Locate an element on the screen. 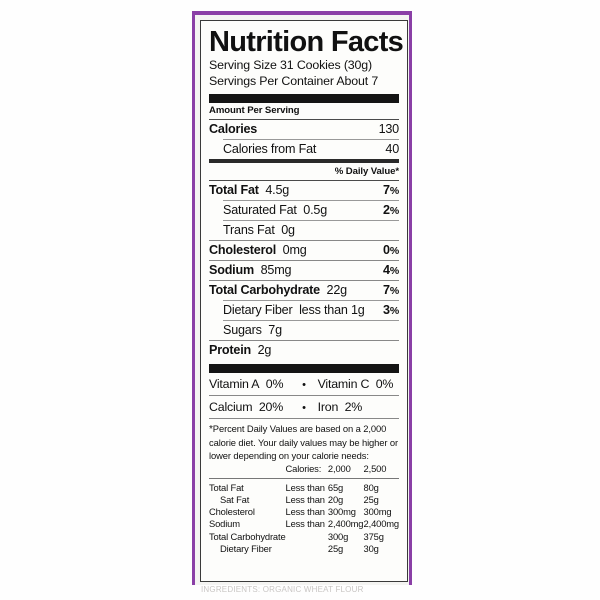 This screenshot has height=600, width=600. rule-thin-under-amount is located at coordinates (304, 119).